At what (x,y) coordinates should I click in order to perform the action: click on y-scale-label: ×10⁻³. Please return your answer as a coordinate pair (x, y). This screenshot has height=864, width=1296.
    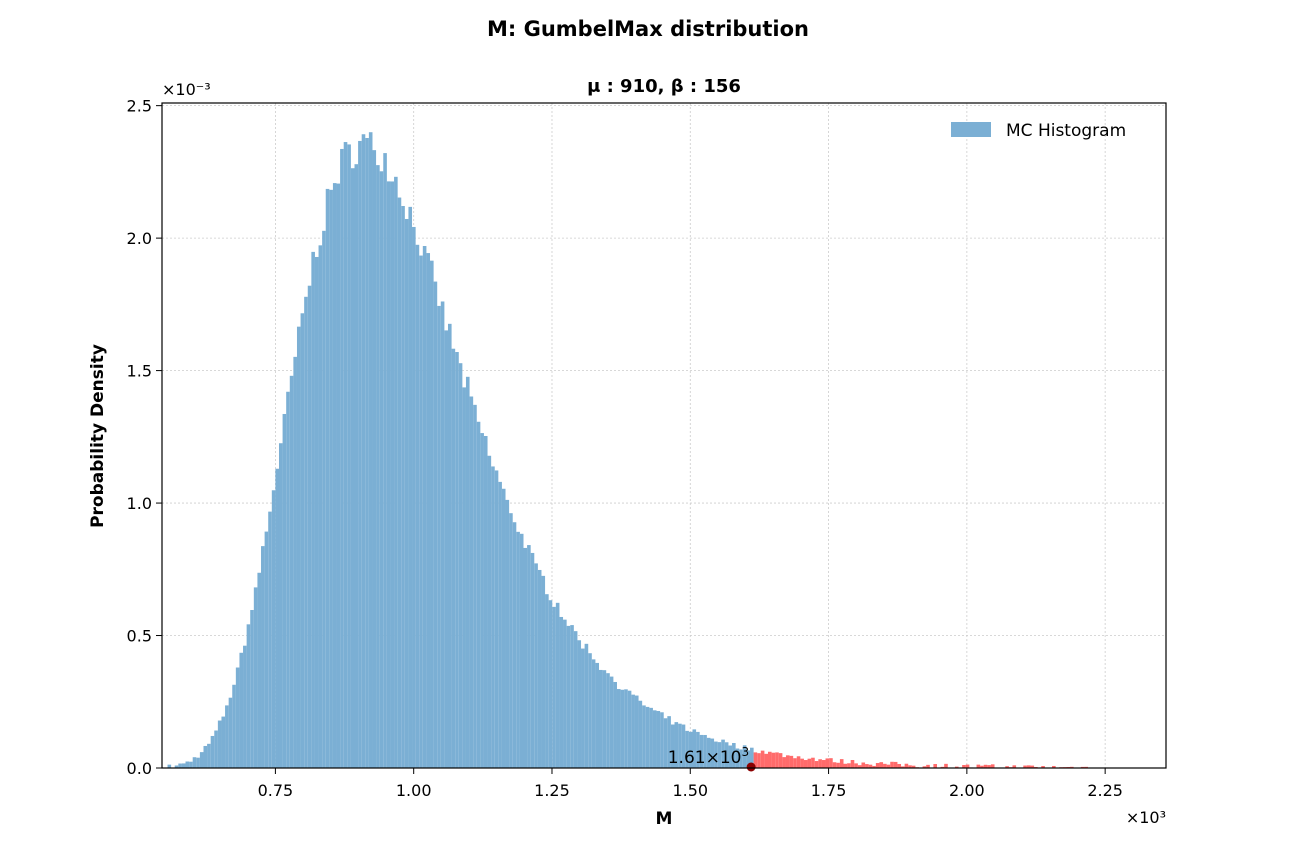
    Looking at the image, I should click on (186, 89).